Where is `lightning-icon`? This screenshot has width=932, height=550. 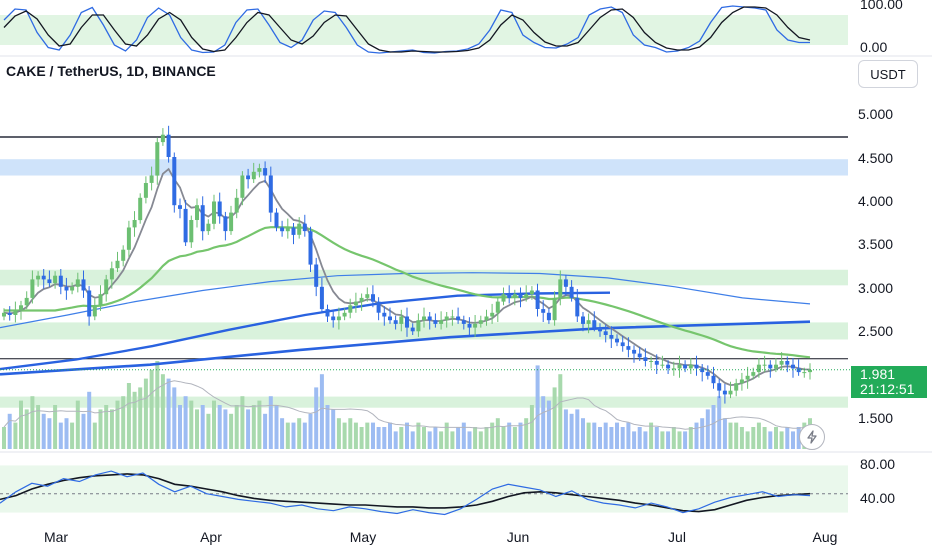
lightning-icon is located at coordinates (812, 437).